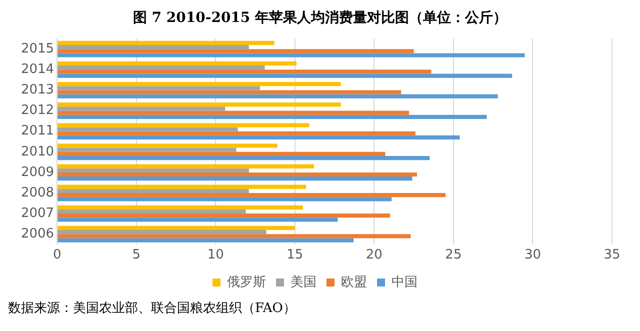  I want to click on legend-label: 中国, so click(405, 282).